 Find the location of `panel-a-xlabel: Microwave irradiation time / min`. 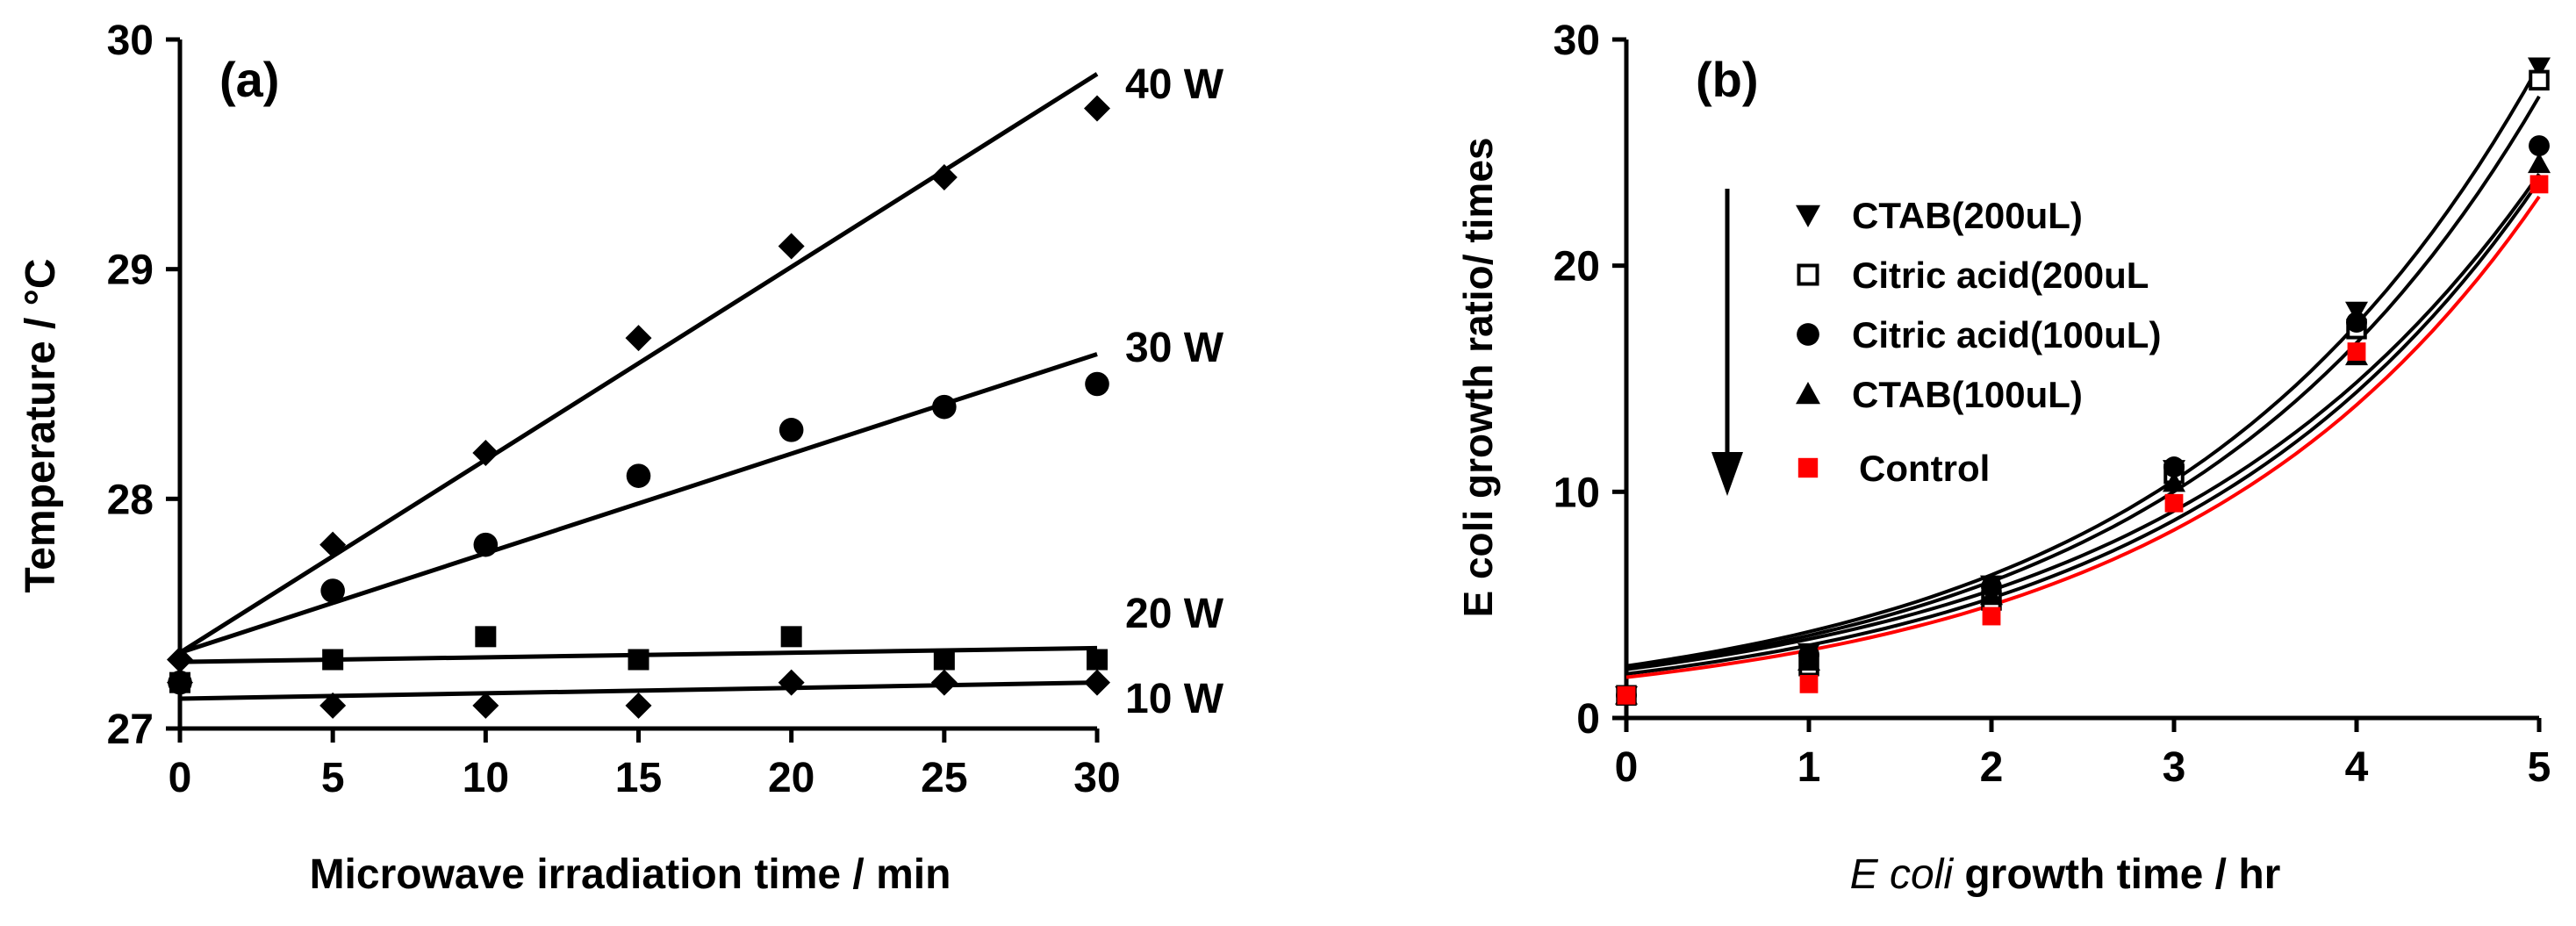

panel-a-xlabel: Microwave irradiation time / min is located at coordinates (630, 874).